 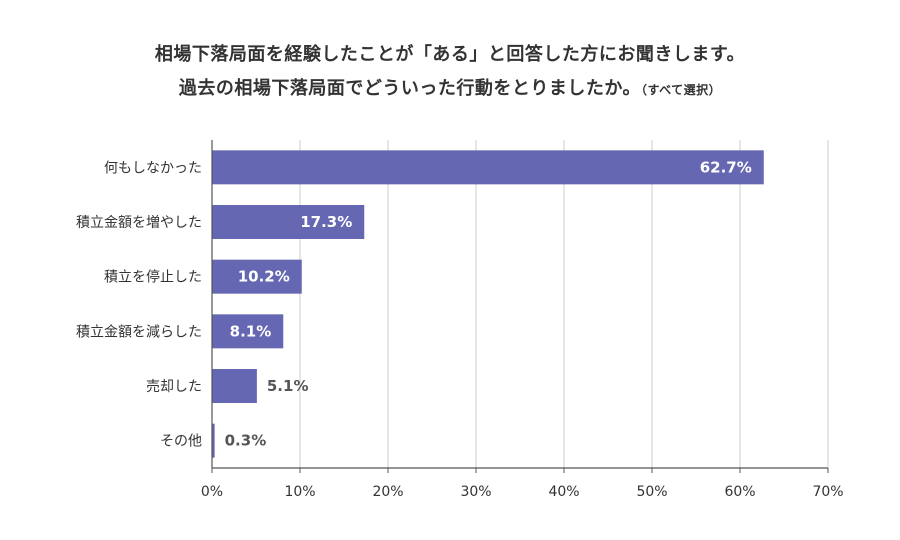 I want to click on x-tick-label: 30%, so click(x=475, y=492).